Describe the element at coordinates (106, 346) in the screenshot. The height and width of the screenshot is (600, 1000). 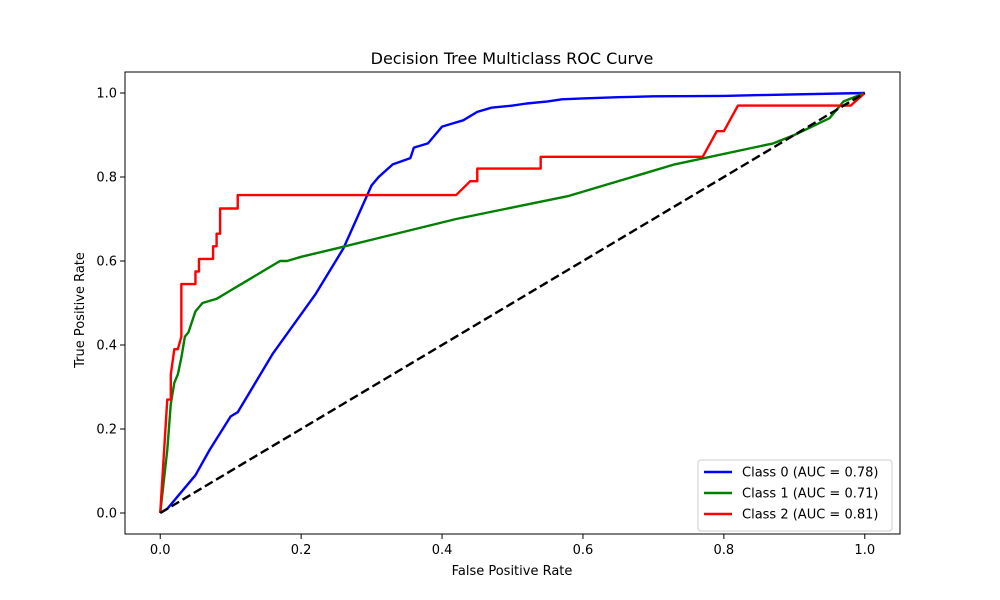
I see `y-tick-label: 0.4` at that location.